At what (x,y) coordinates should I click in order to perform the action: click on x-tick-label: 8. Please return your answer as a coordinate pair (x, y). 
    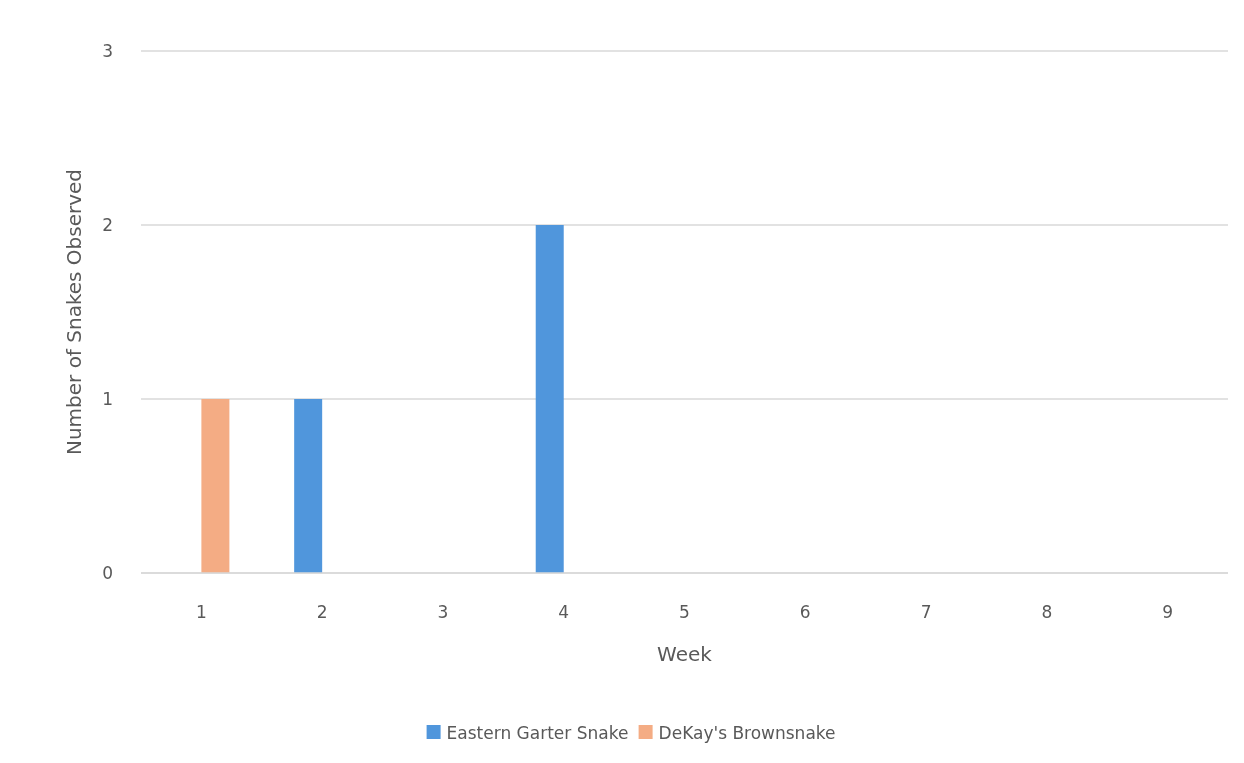
    Looking at the image, I should click on (1047, 612).